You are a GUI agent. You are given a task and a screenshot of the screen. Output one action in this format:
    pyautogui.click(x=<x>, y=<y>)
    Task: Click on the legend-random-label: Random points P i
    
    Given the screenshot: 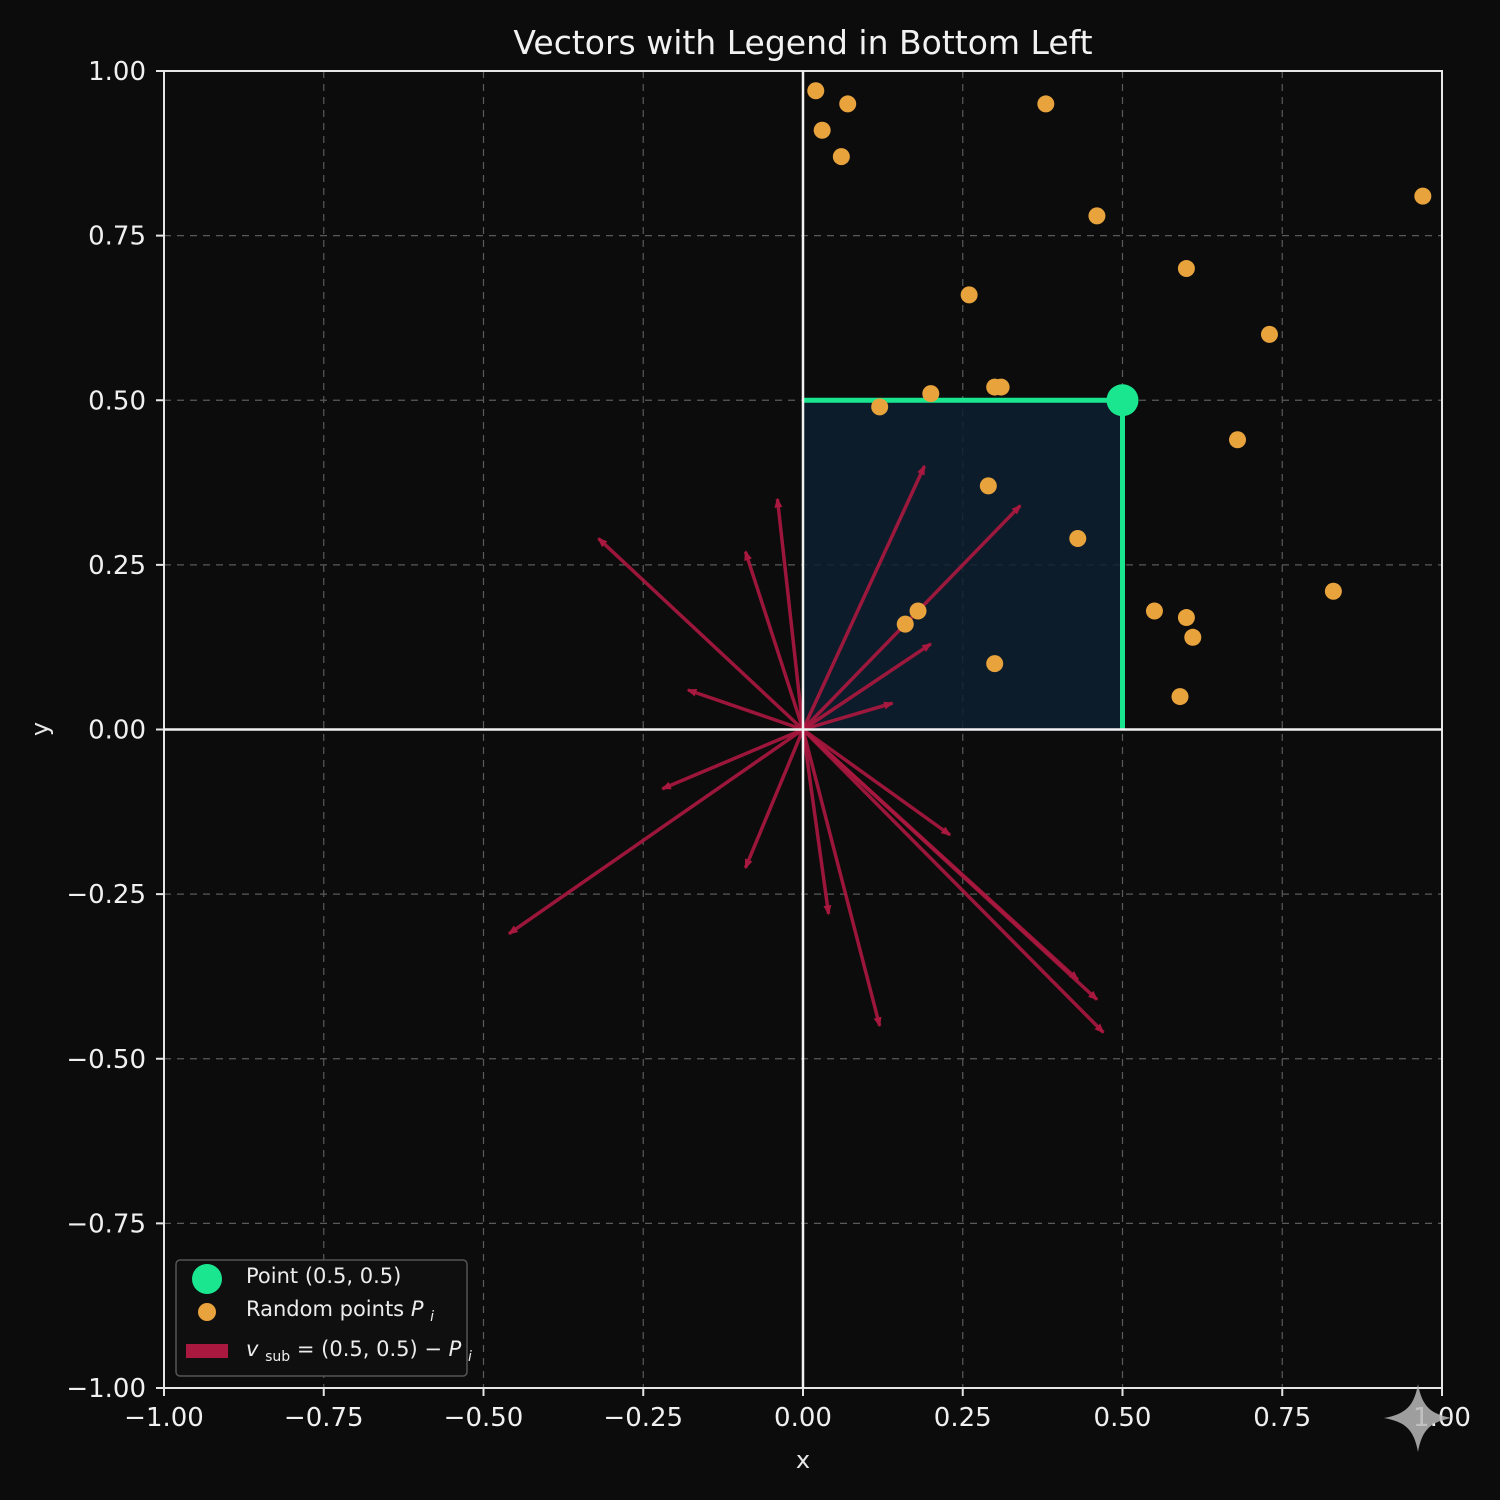 What is the action you would take?
    pyautogui.click(x=340, y=1311)
    